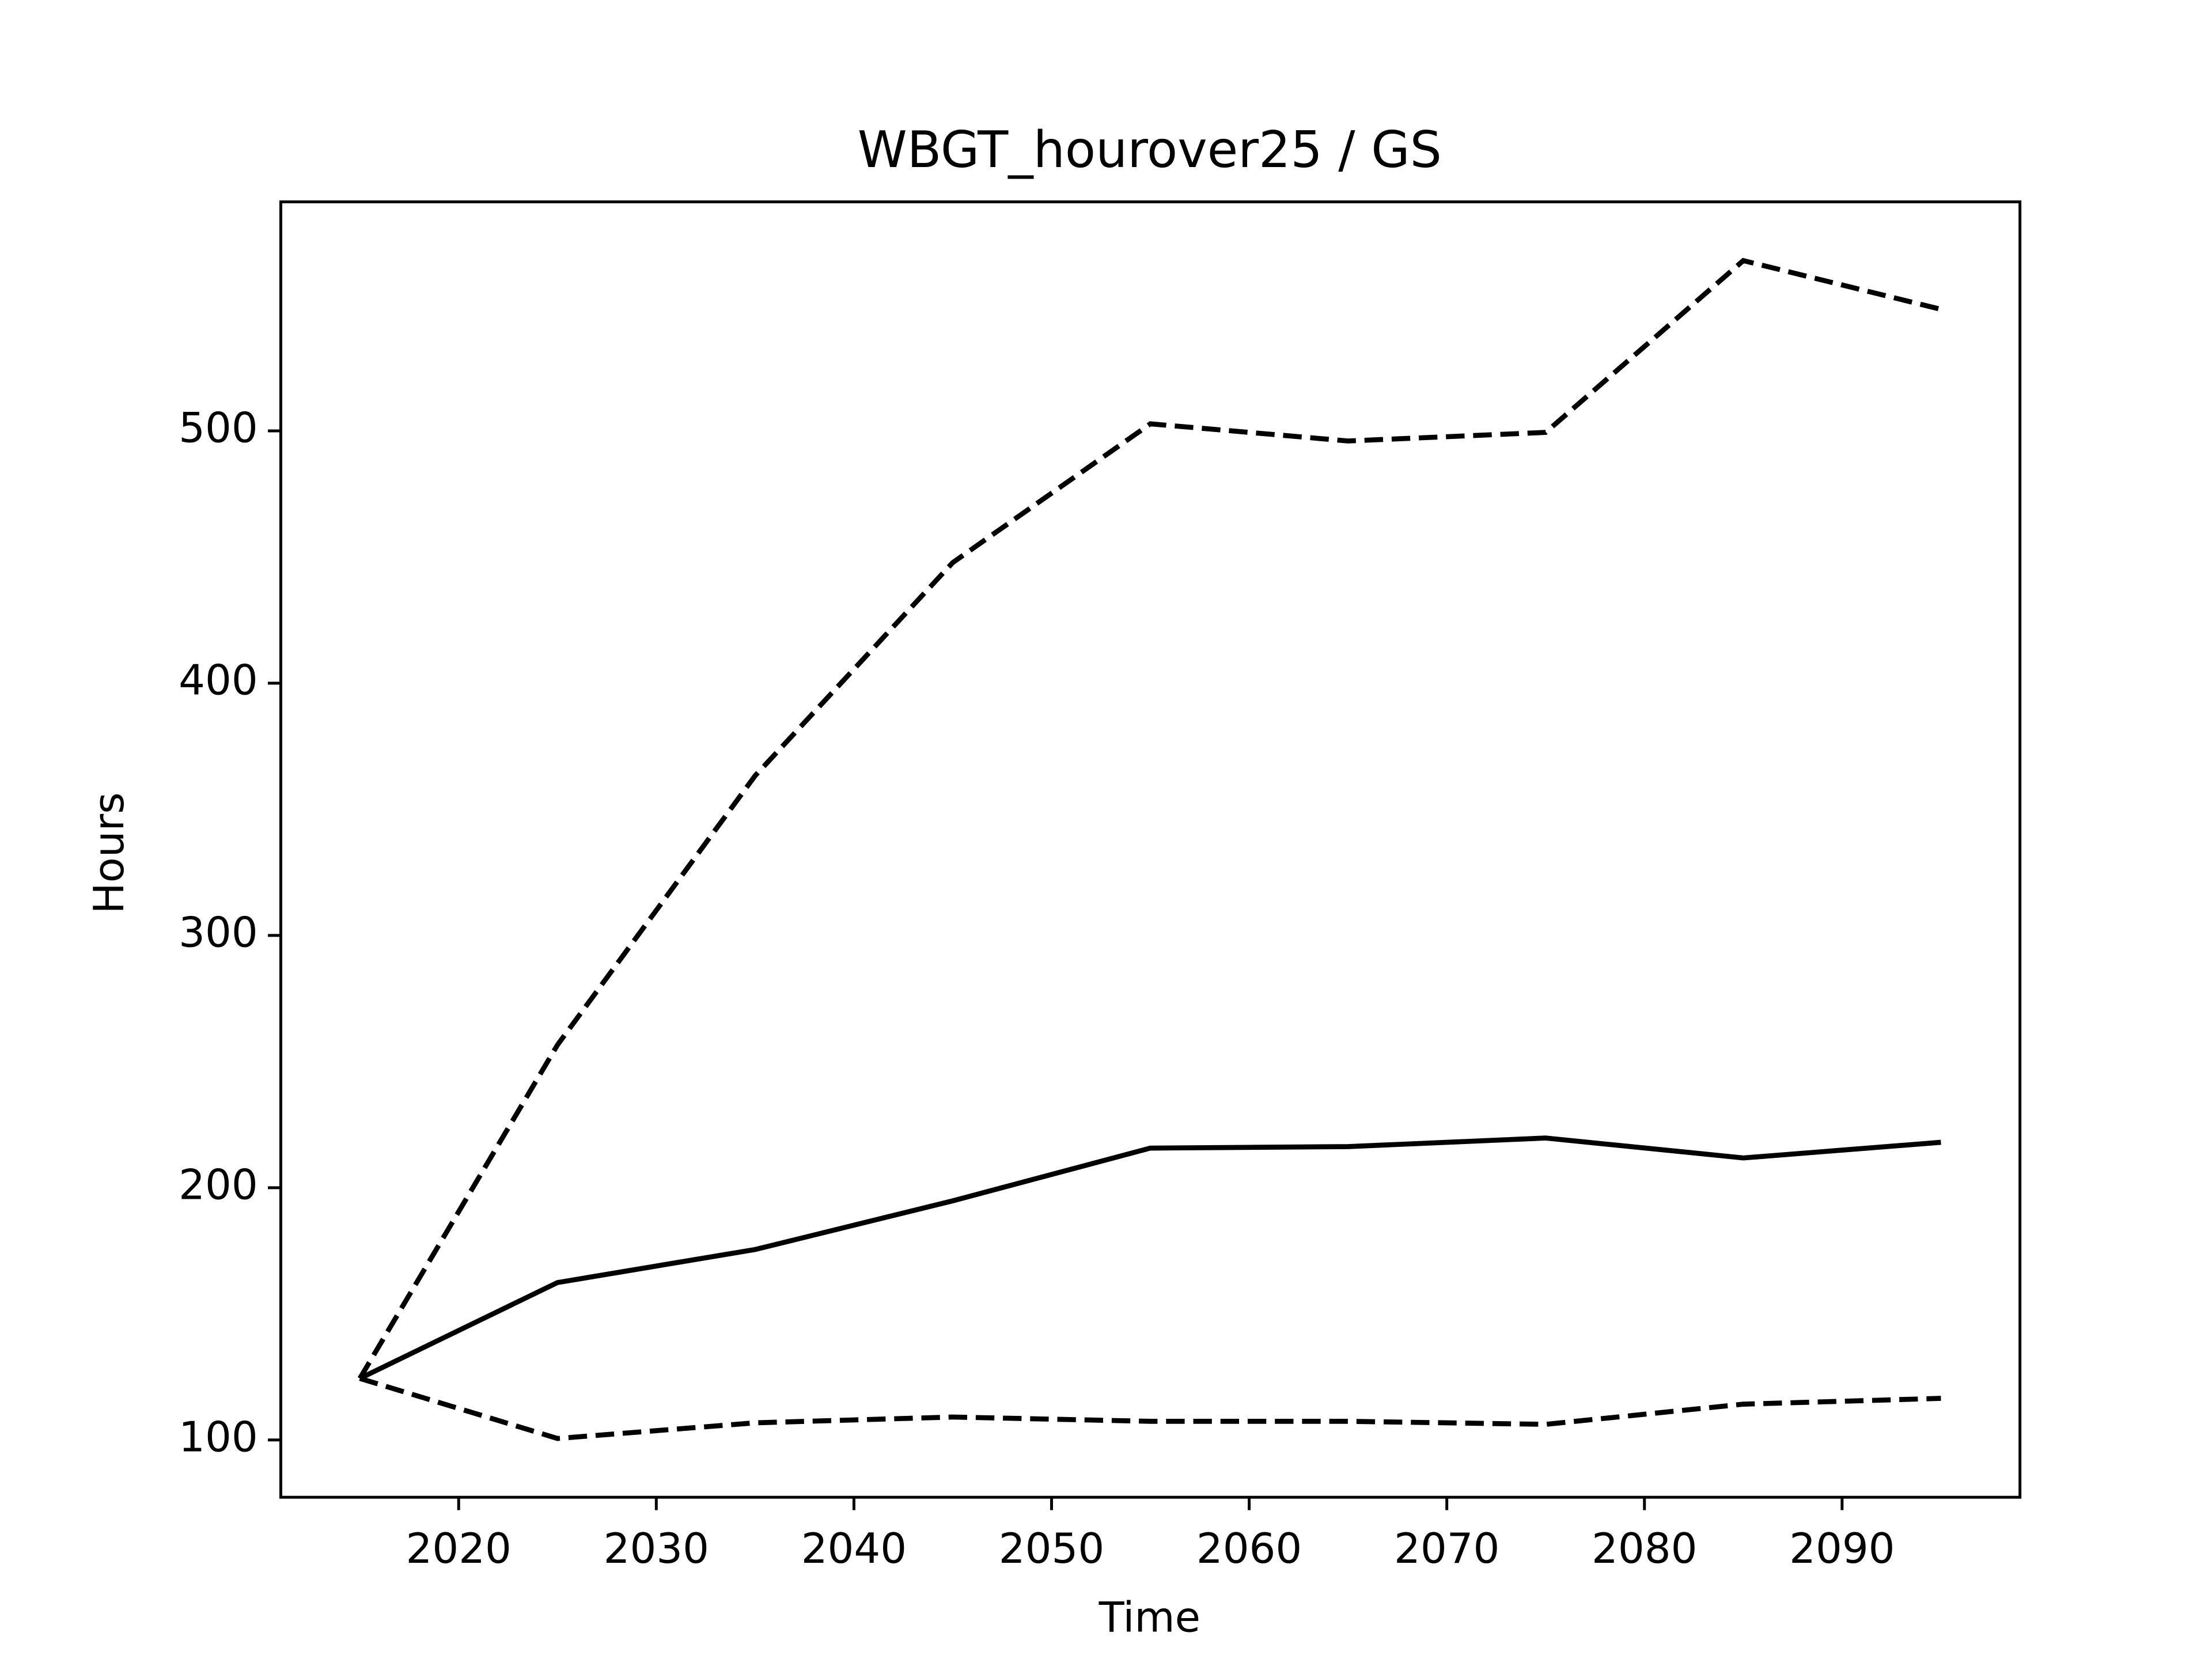  What do you see at coordinates (459, 1548) in the screenshot?
I see `x-tick-label: 2020` at bounding box center [459, 1548].